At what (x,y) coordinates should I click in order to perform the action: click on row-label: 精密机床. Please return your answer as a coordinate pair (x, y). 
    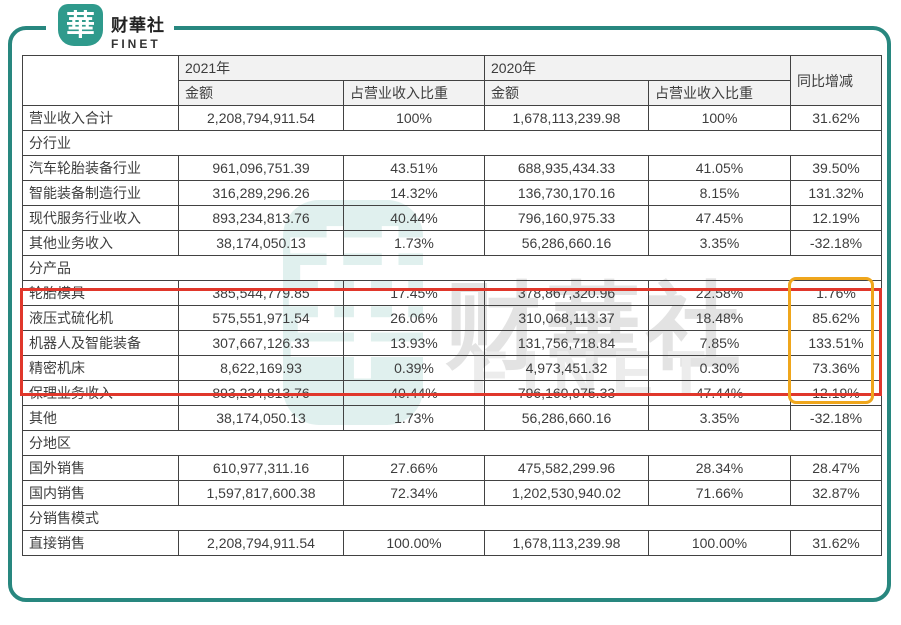
    Looking at the image, I should click on (100, 368).